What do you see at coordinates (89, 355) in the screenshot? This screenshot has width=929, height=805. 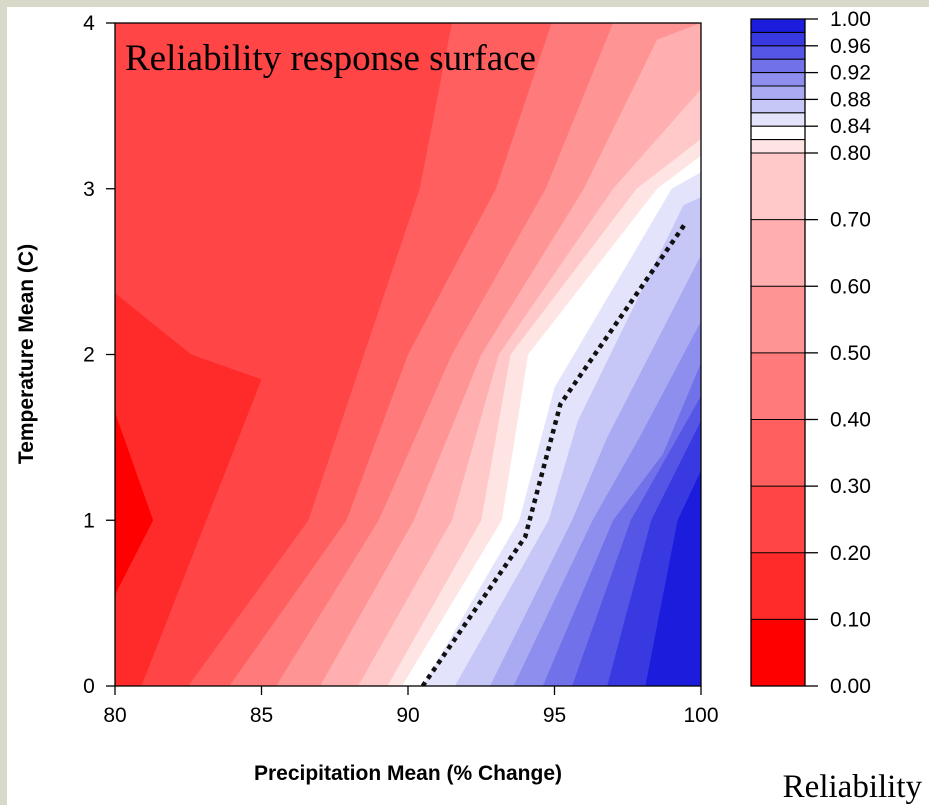 I see `y-tick-label: 2` at bounding box center [89, 355].